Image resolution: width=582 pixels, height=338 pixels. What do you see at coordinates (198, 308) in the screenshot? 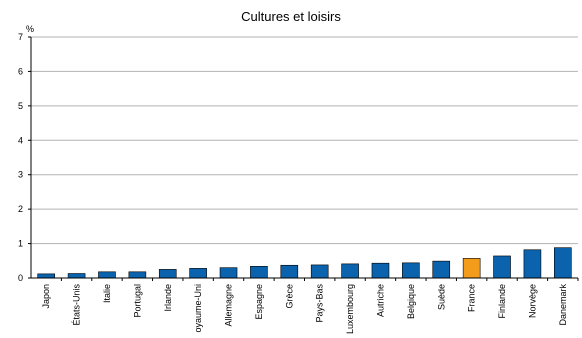
I see `x-tick-label: oyaume-Uni` at bounding box center [198, 308].